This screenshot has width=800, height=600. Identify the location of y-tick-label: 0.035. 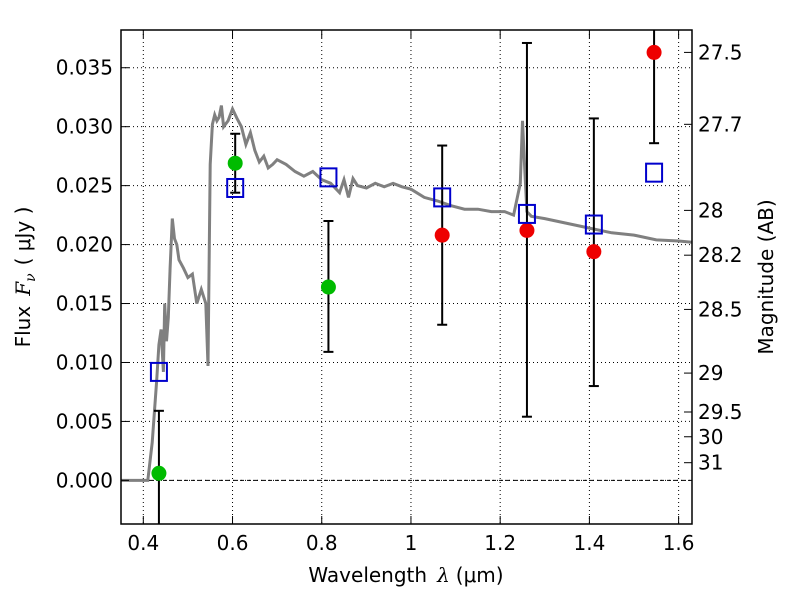
(84, 68).